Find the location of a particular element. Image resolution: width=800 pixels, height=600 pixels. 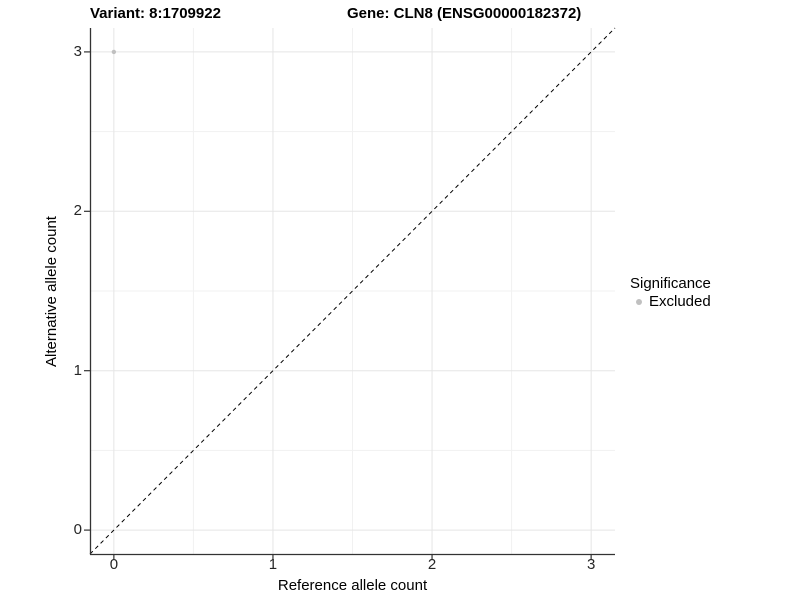

y-axis-title: Alternative allele count is located at coordinates (51, 291).